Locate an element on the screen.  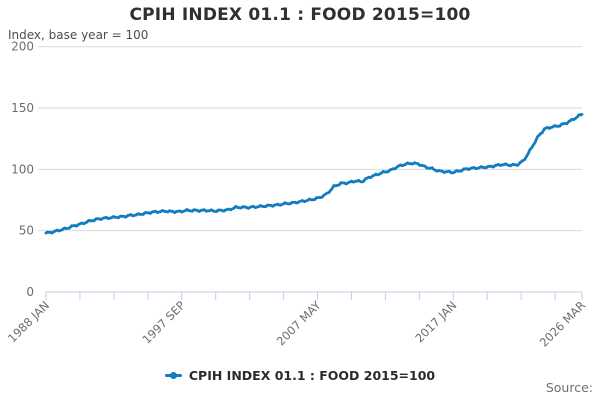
y-tick-label: 100 is located at coordinates (22, 169).